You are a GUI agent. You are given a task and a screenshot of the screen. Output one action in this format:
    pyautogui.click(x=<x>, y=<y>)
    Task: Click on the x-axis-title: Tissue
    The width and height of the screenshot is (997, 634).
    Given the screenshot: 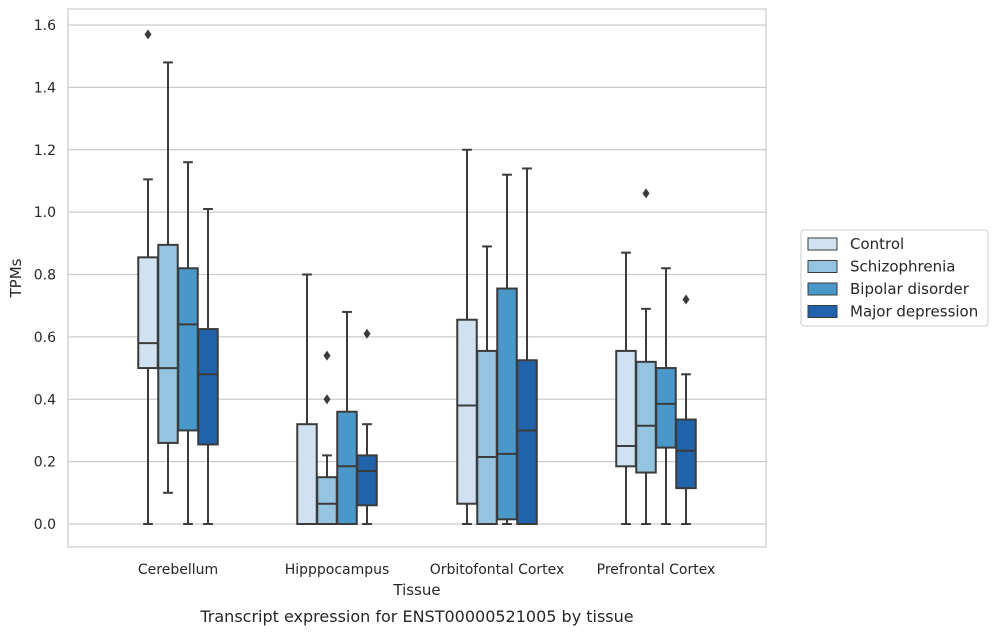 What is the action you would take?
    pyautogui.click(x=416, y=590)
    